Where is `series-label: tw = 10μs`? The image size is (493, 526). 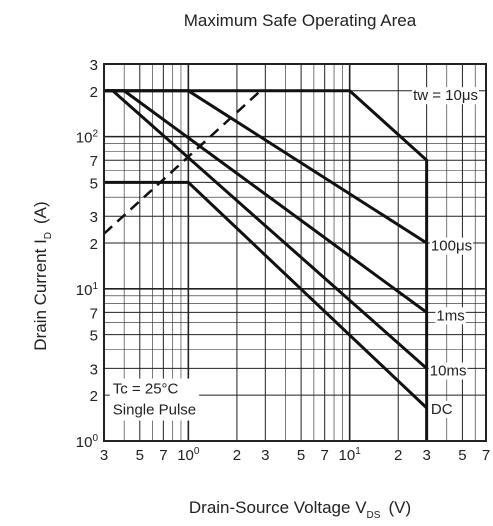
series-label: tw = 10μs is located at coordinates (445, 95).